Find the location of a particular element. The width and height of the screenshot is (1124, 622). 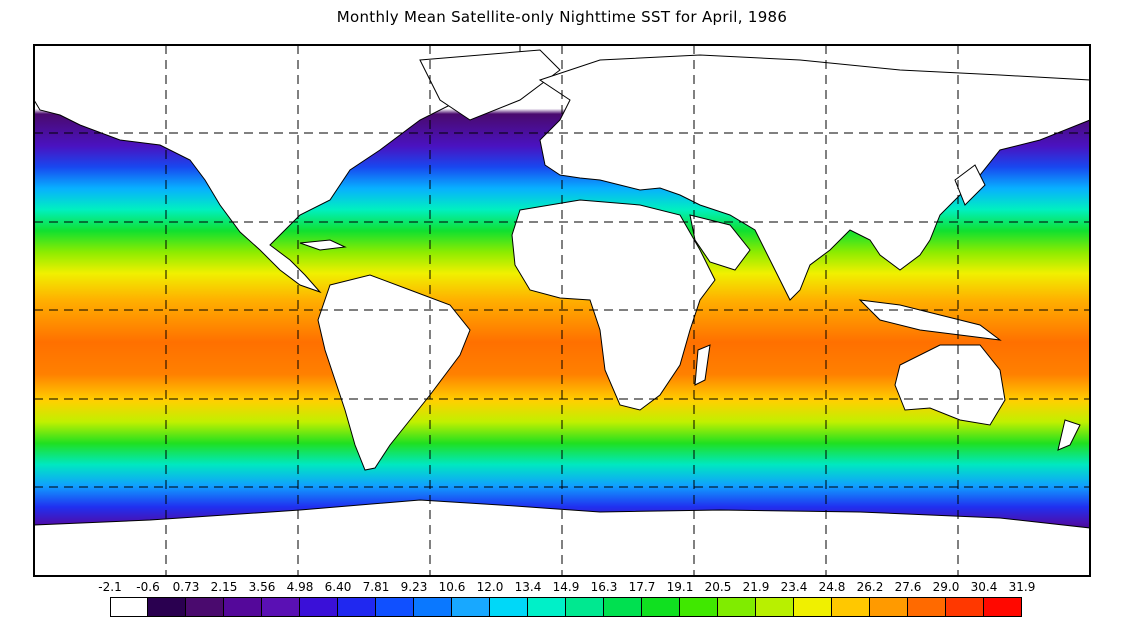

colorbar-tick-label: 30.4 is located at coordinates (984, 587).